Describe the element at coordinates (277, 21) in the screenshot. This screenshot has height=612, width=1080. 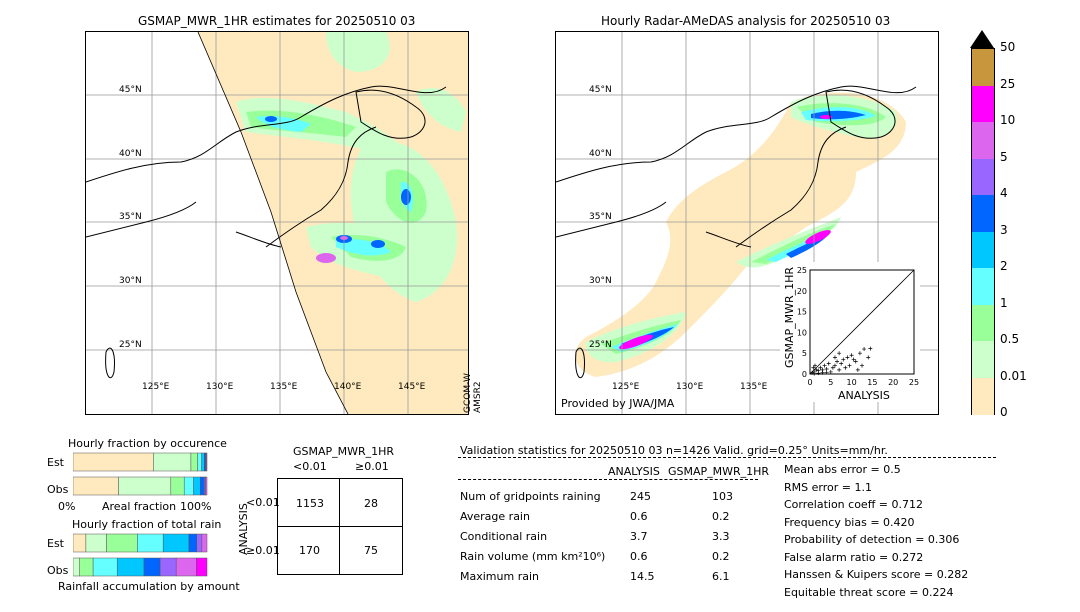
I see `left-map-title: GSMAP_MWR_1HR estimates for 20250510 03` at that location.